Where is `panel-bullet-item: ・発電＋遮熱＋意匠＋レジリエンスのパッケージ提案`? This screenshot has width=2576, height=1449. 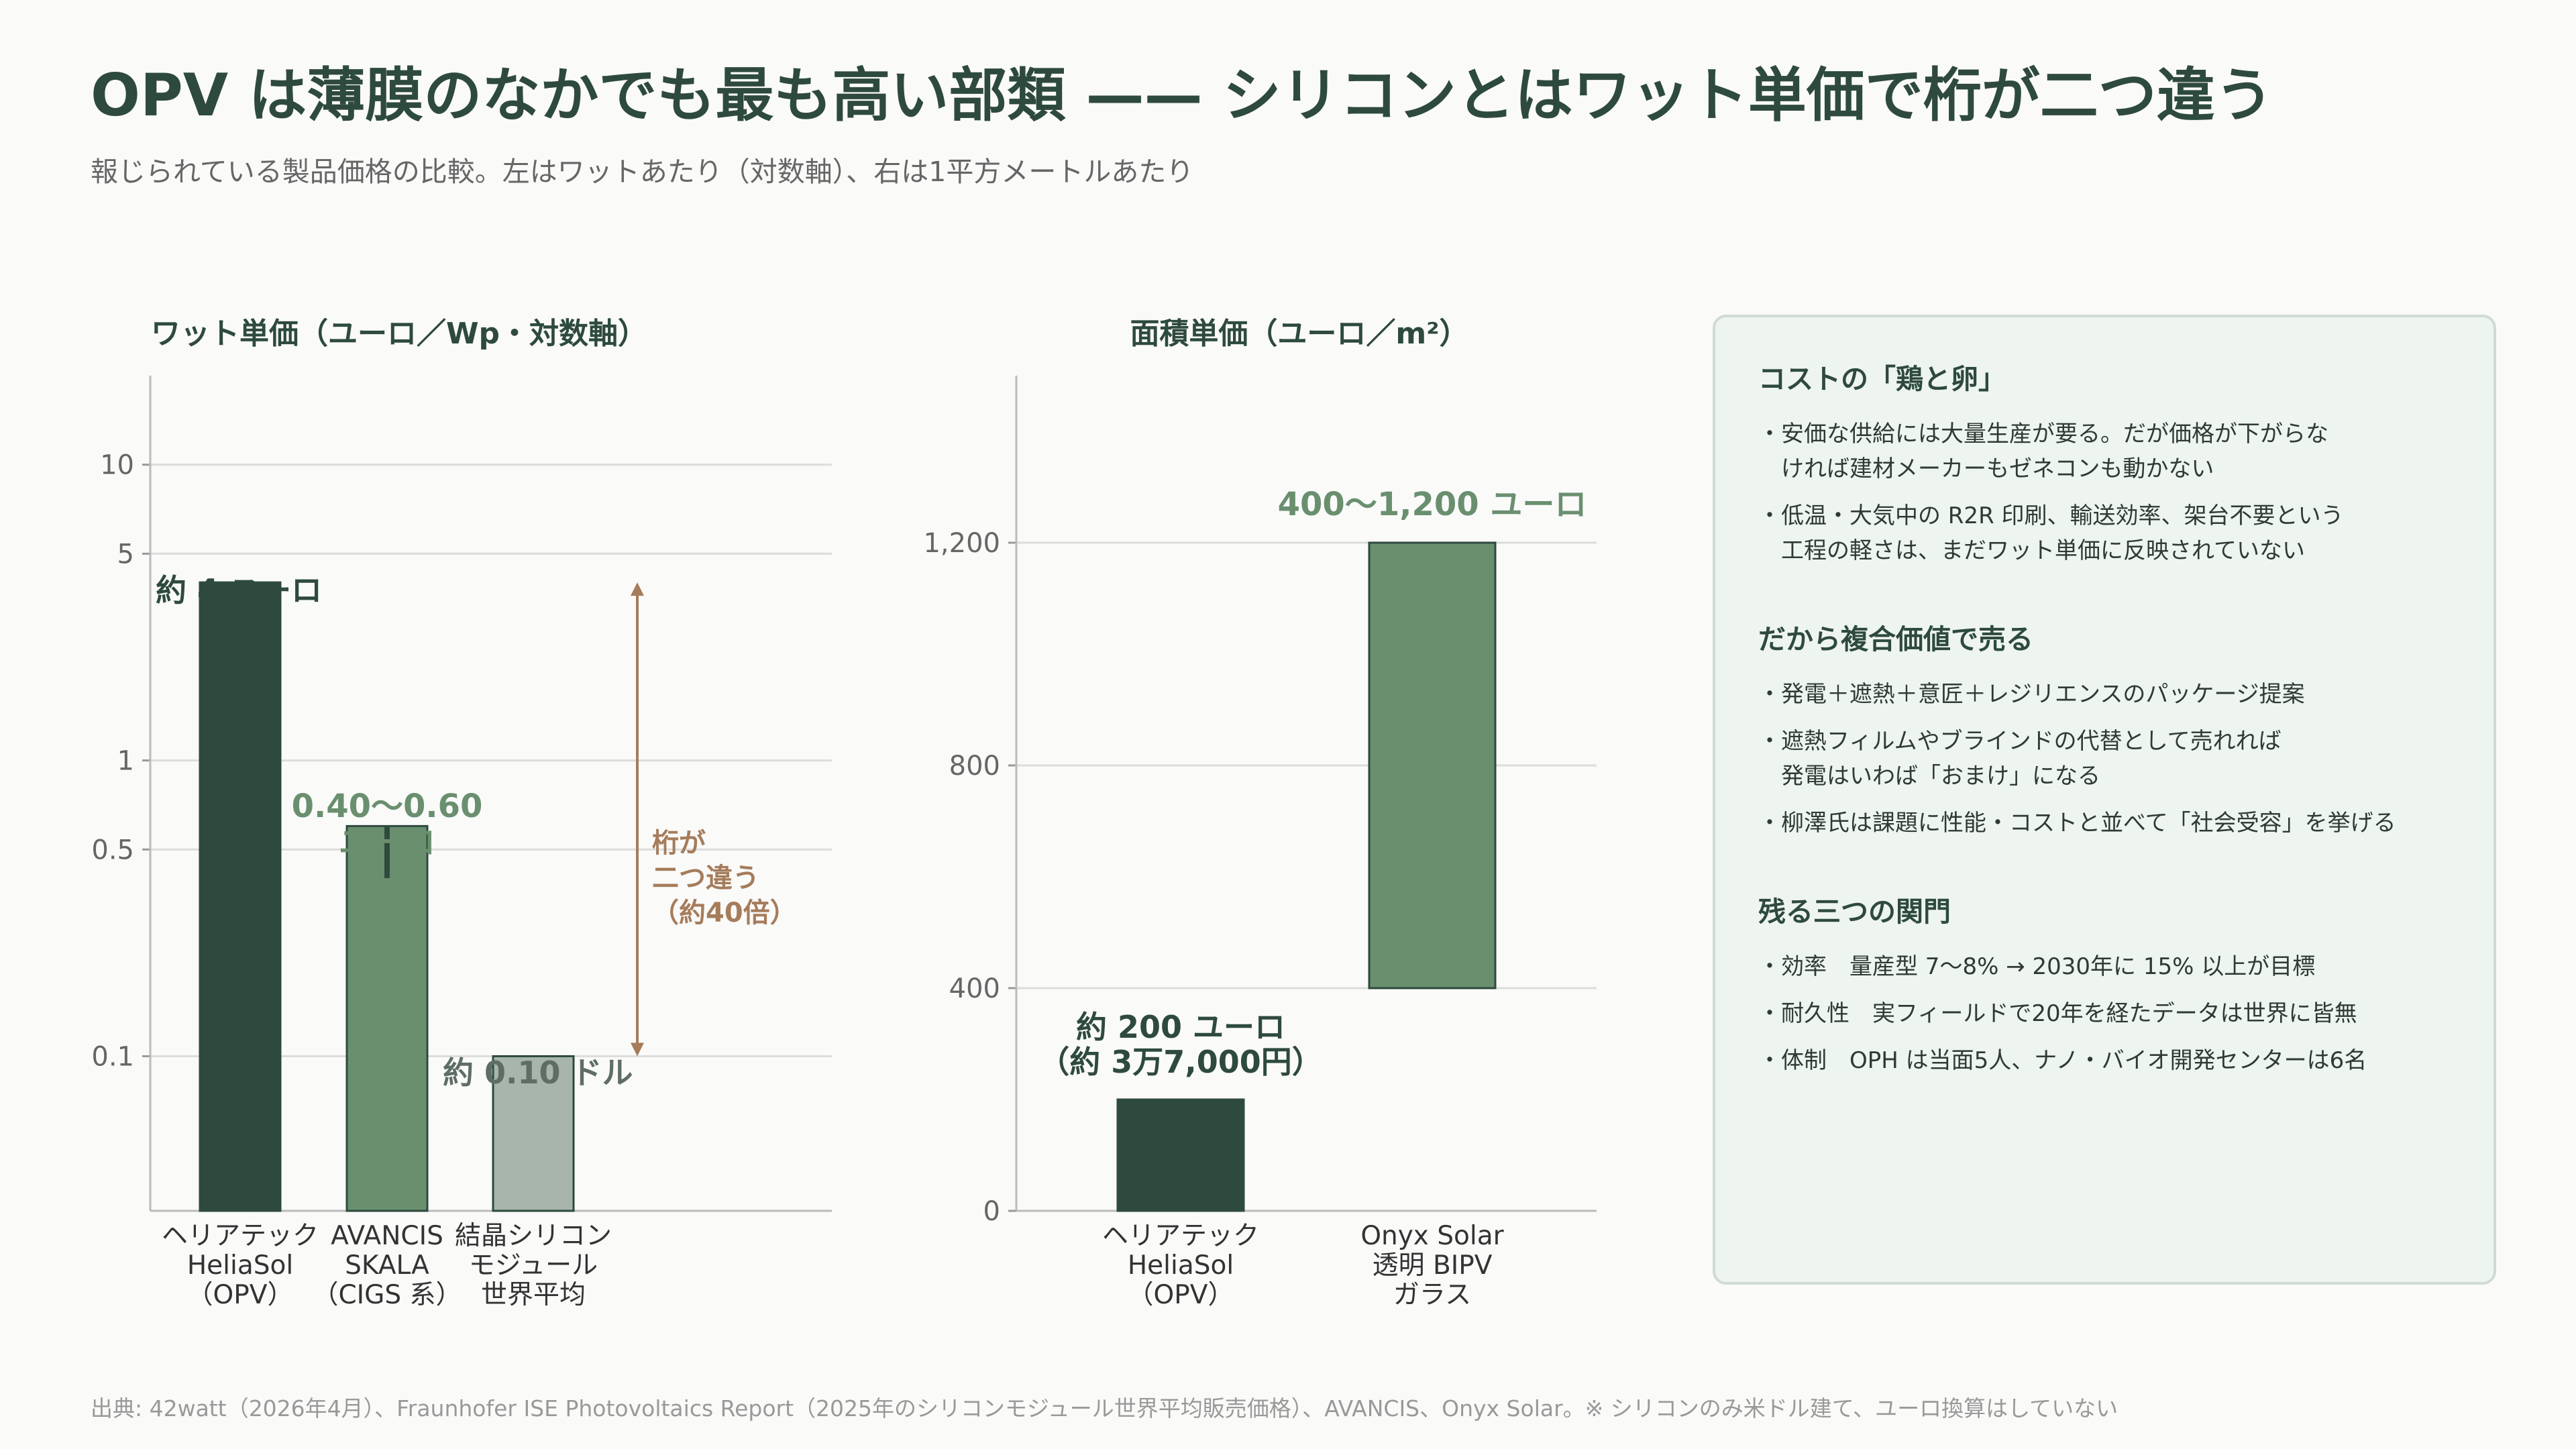 panel-bullet-item: ・発電＋遮熱＋意匠＋レジリエンスのパッケージ提案 is located at coordinates (2031, 694).